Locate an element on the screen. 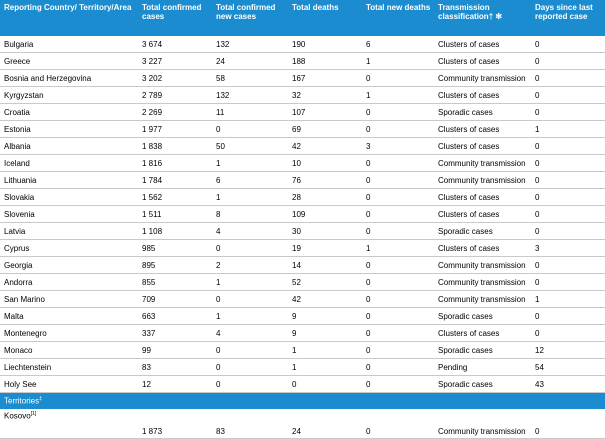  new-cases-cell: 1 is located at coordinates (250, 197).